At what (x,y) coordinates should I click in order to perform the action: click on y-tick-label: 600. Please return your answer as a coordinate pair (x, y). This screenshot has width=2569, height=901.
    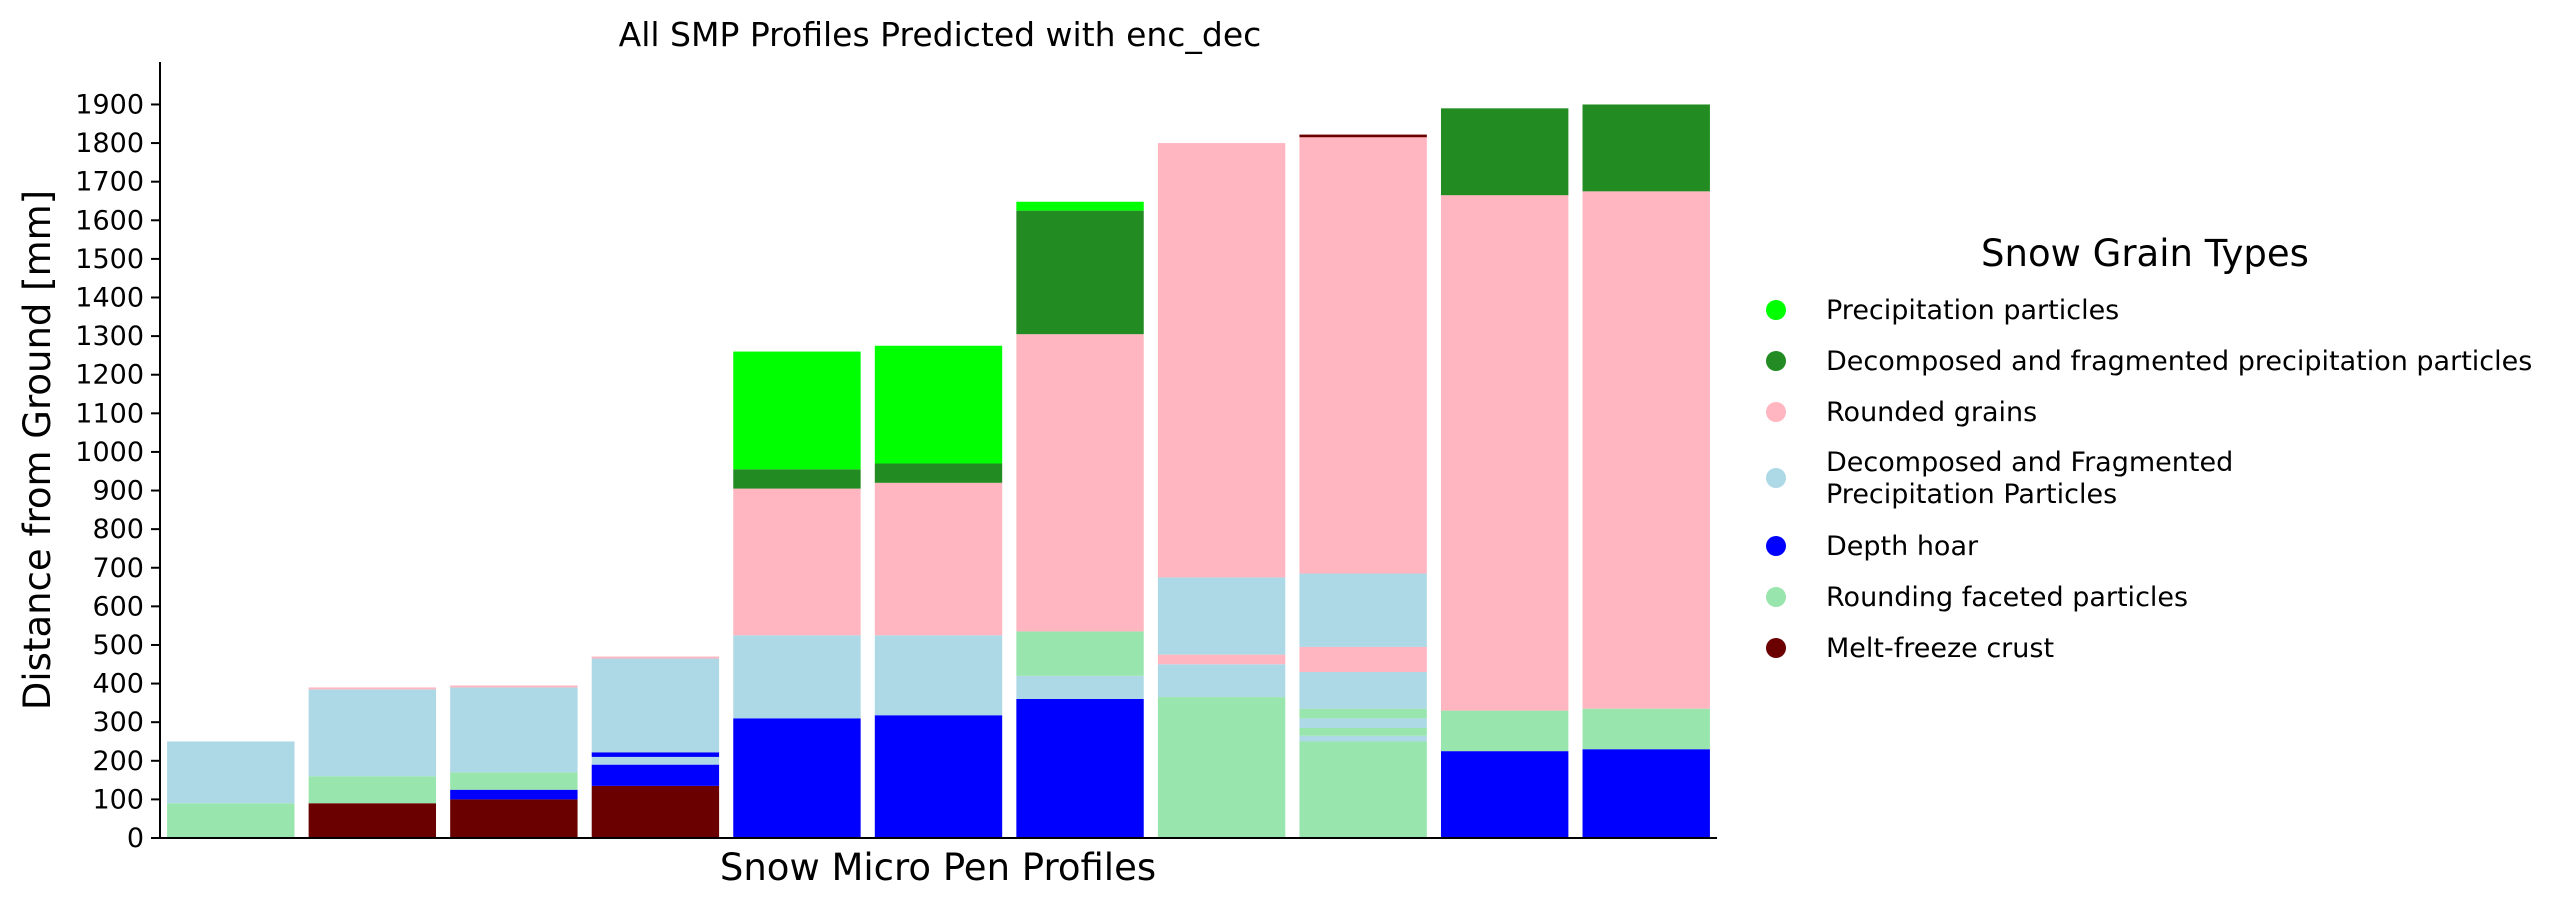
    Looking at the image, I should click on (118, 606).